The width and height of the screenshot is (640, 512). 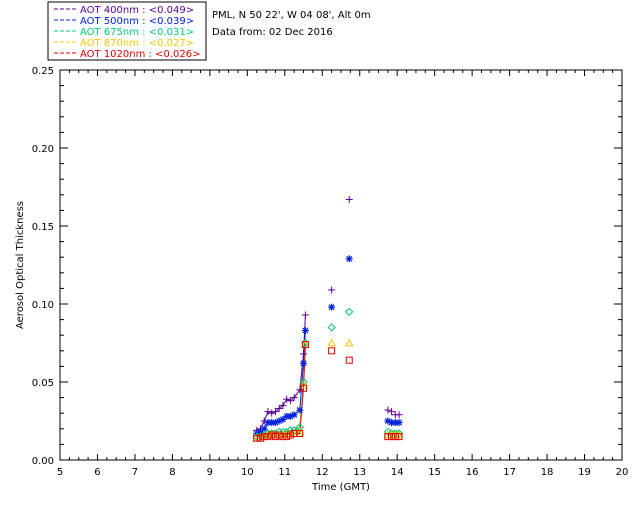 What do you see at coordinates (43, 305) in the screenshot?
I see `y-tick-label: 0.10` at bounding box center [43, 305].